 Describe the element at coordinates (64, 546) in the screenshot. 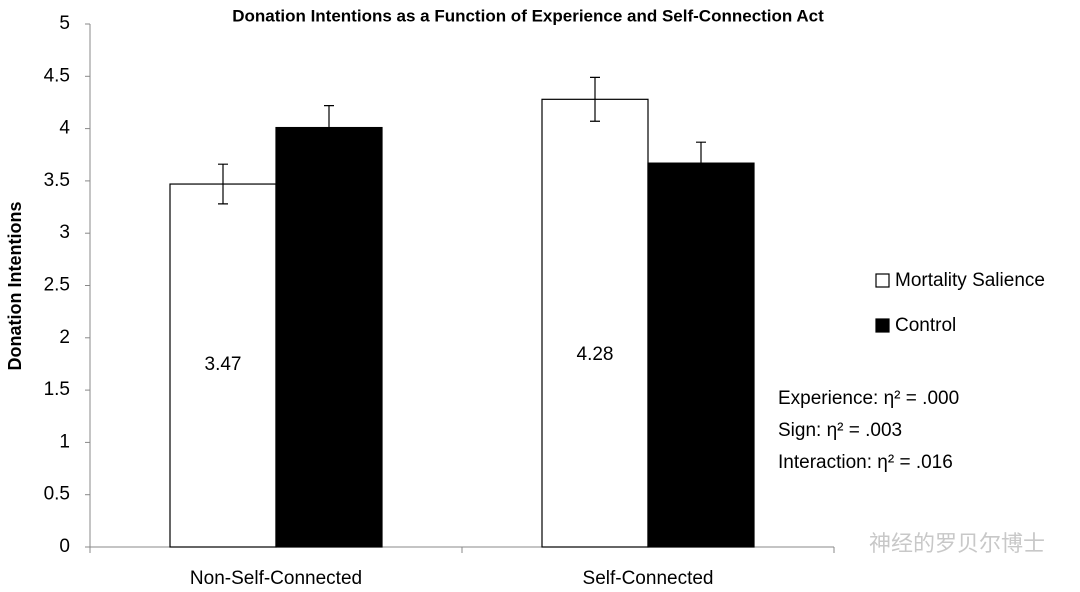

I see `y-tick-label: 0` at that location.